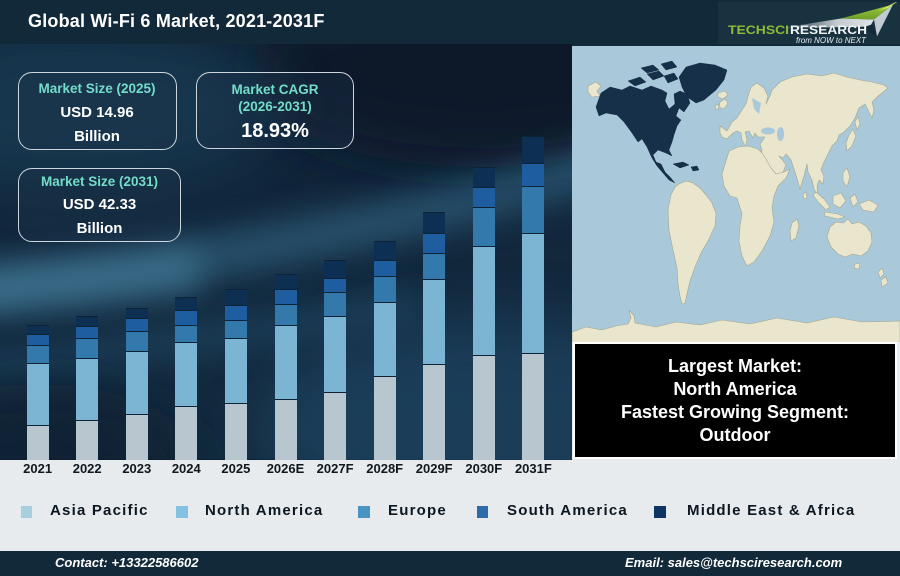 The height and width of the screenshot is (576, 900). What do you see at coordinates (831, 40) in the screenshot?
I see `svg-text: from NOW to NEXT` at bounding box center [831, 40].